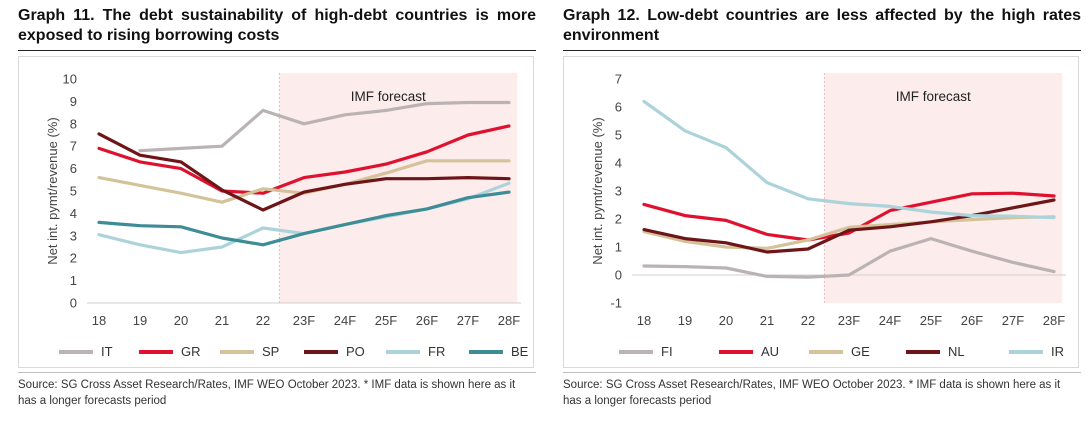  Describe the element at coordinates (271, 351) in the screenshot. I see `legend-label: SP` at that location.